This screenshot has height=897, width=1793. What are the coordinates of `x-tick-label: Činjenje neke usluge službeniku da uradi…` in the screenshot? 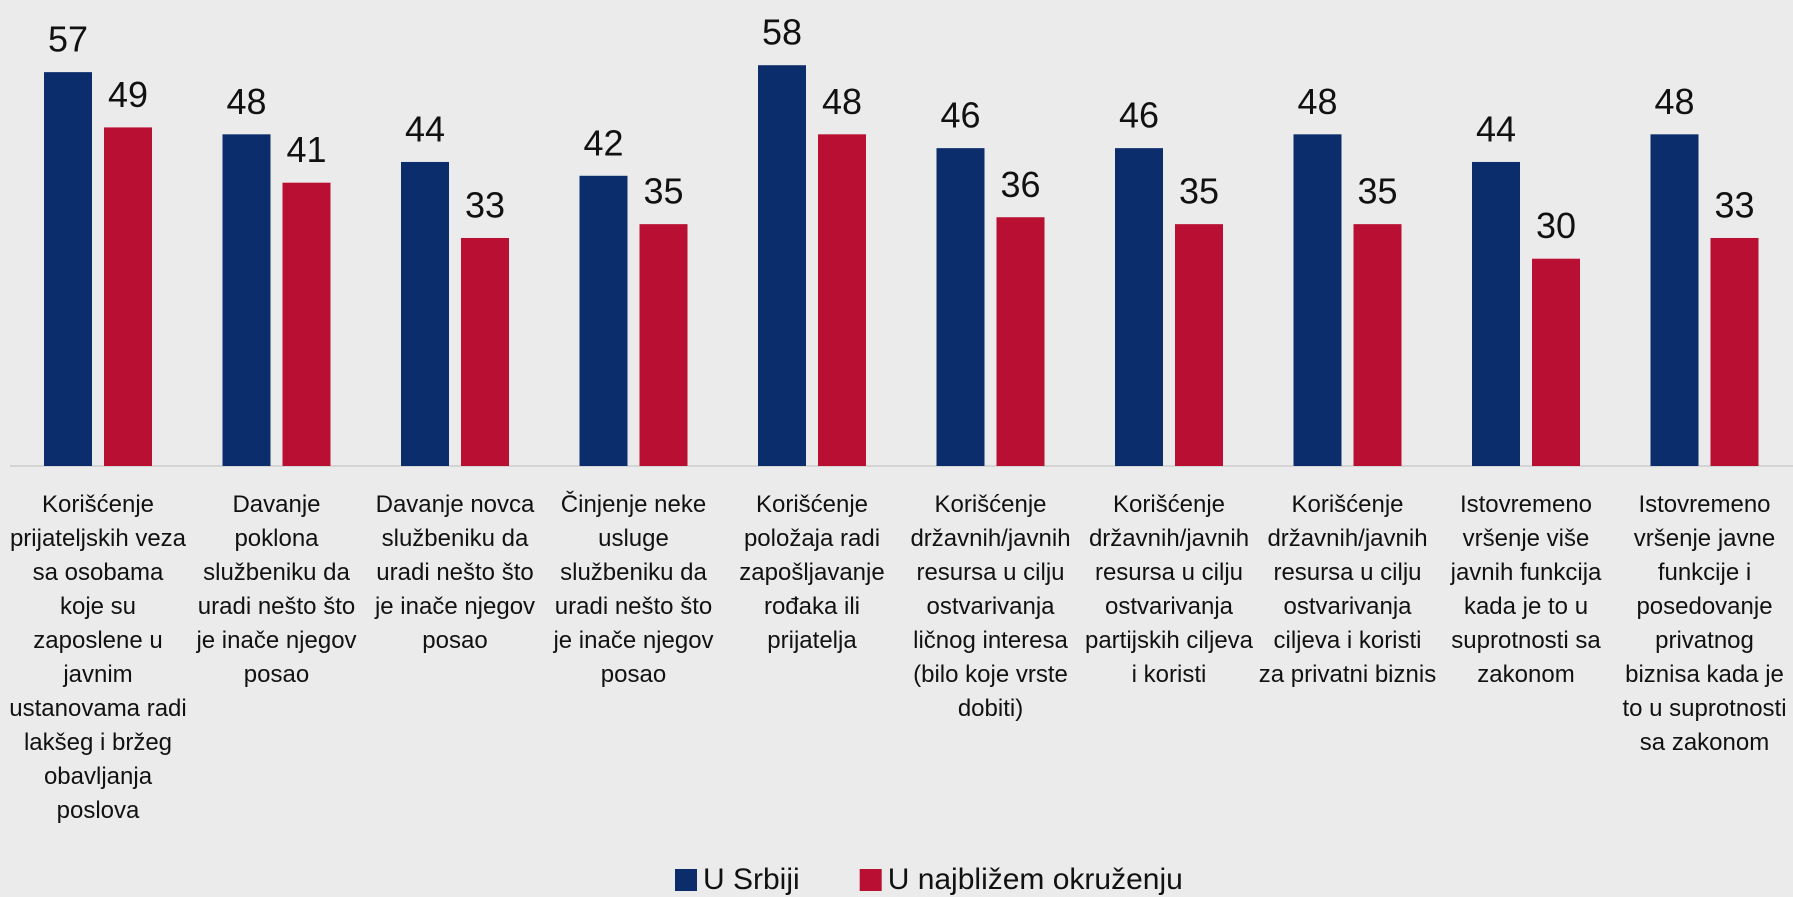 It's located at (633, 589).